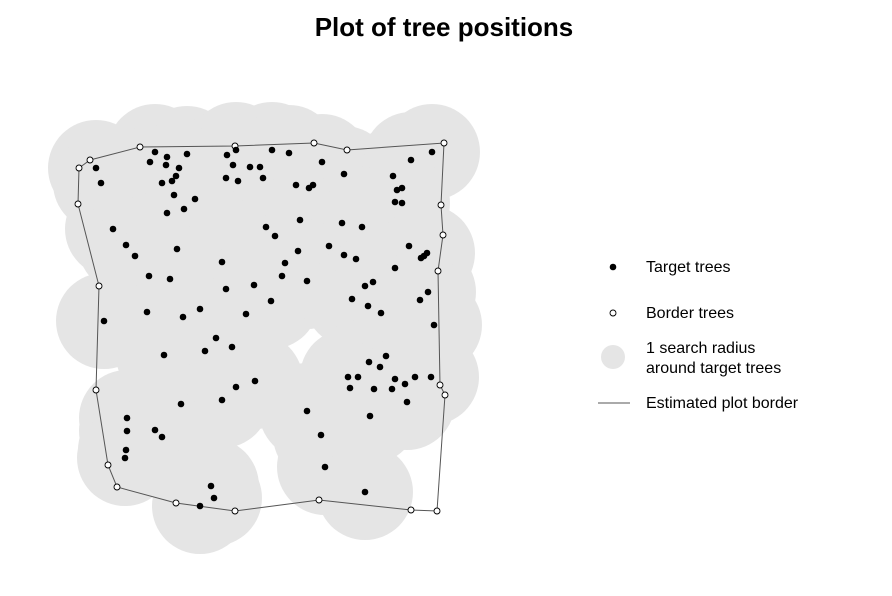 This screenshot has width=892, height=596. What do you see at coordinates (700, 348) in the screenshot?
I see `legend-label: 1 search radius` at bounding box center [700, 348].